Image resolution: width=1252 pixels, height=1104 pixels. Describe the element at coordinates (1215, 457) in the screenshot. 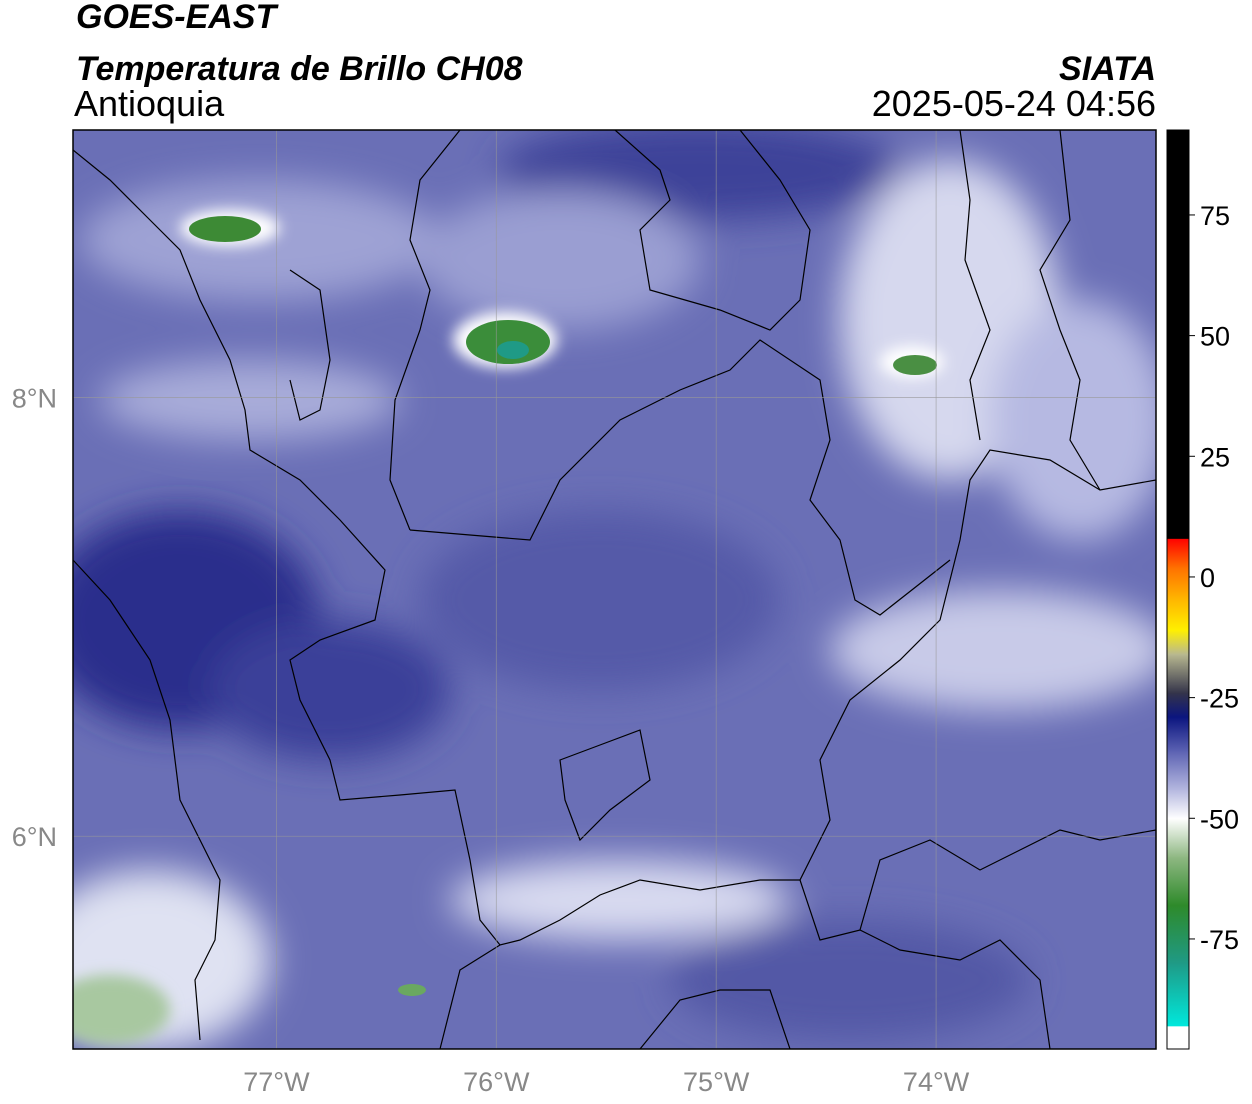

I see `colorbar-tick-label: 25` at that location.